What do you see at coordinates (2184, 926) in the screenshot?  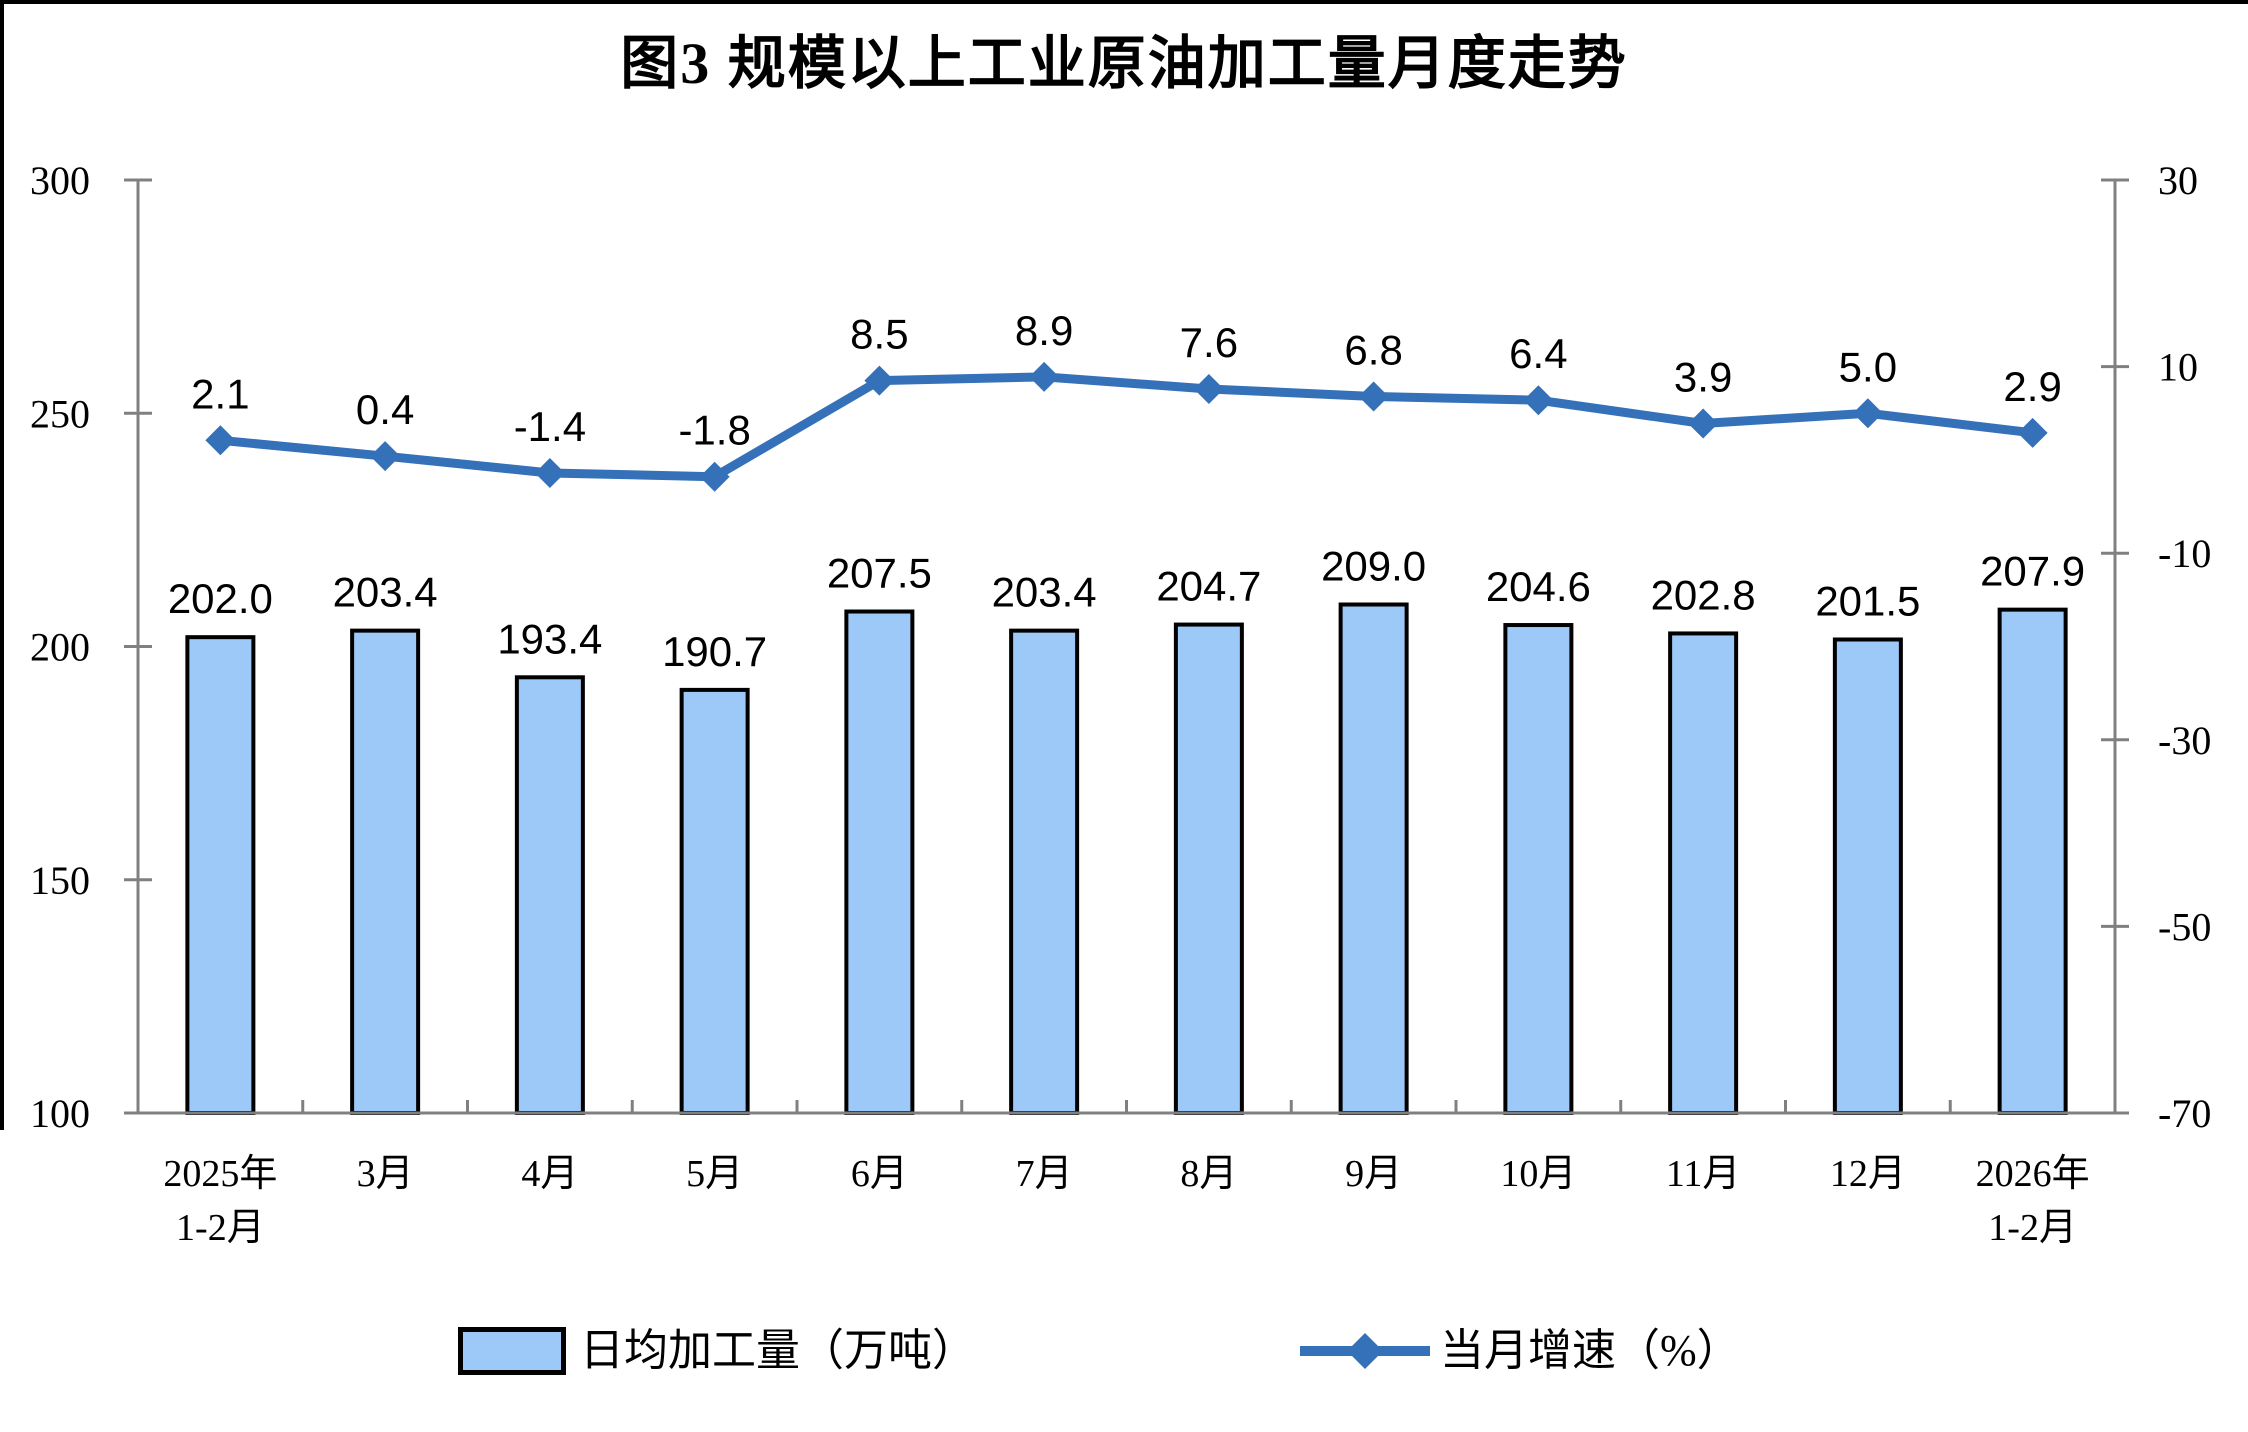 I see `right-axis-tick-label: -50` at bounding box center [2184, 926].